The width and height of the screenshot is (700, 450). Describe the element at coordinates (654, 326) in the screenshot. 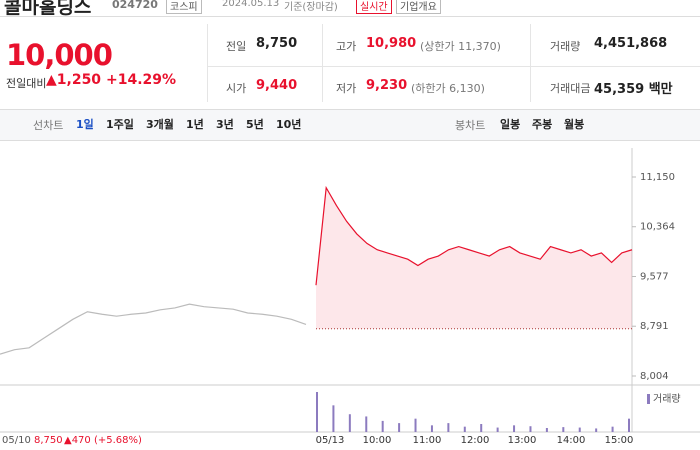

I see `y-tick-label: 8,791` at that location.